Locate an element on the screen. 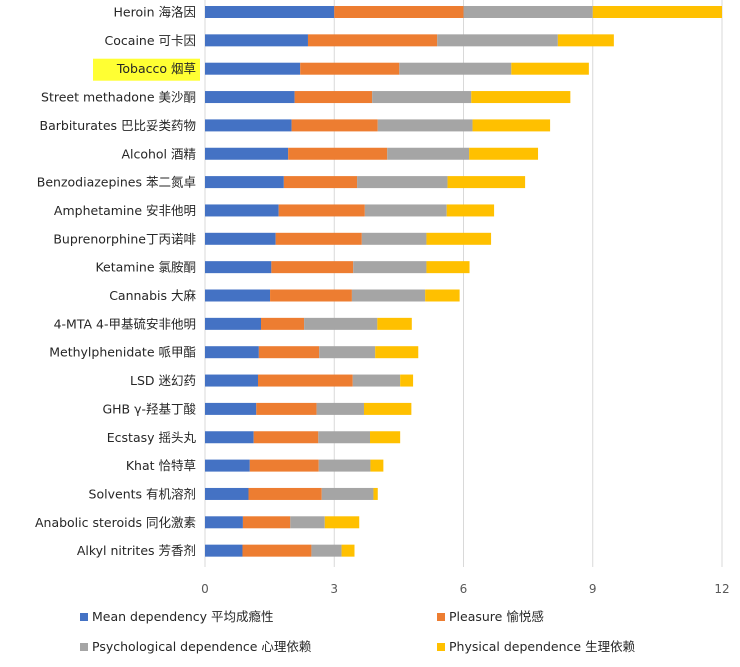 Image resolution: width=740 pixels, height=667 pixels. legend-label: Mean dependency 平均成瘾性 is located at coordinates (183, 616).